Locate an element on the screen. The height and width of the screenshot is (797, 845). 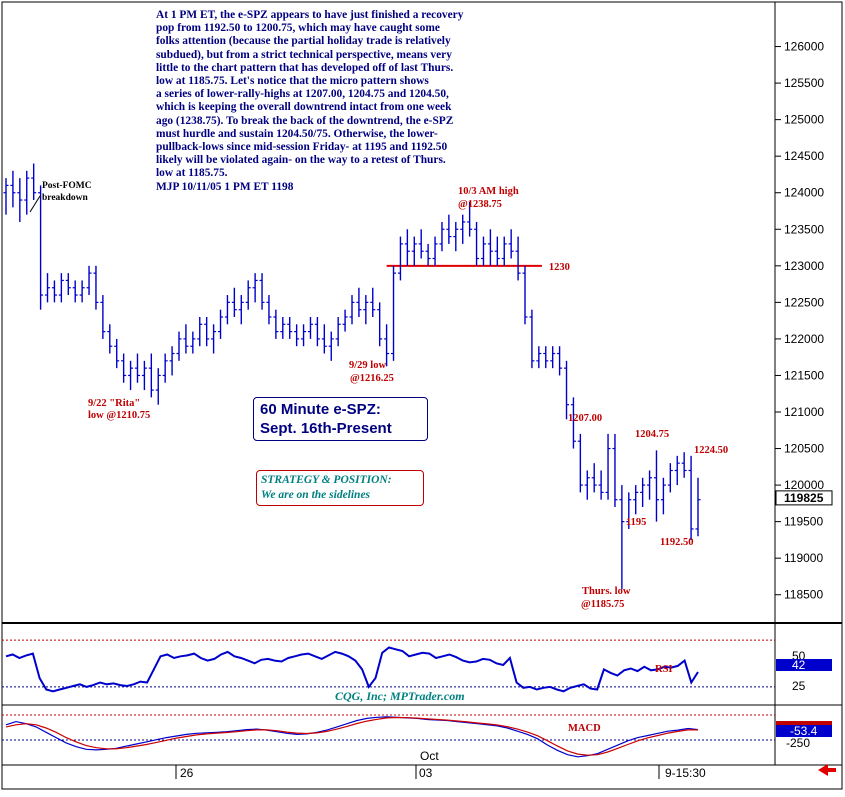
price-annotation: @1238.75 is located at coordinates (480, 204).